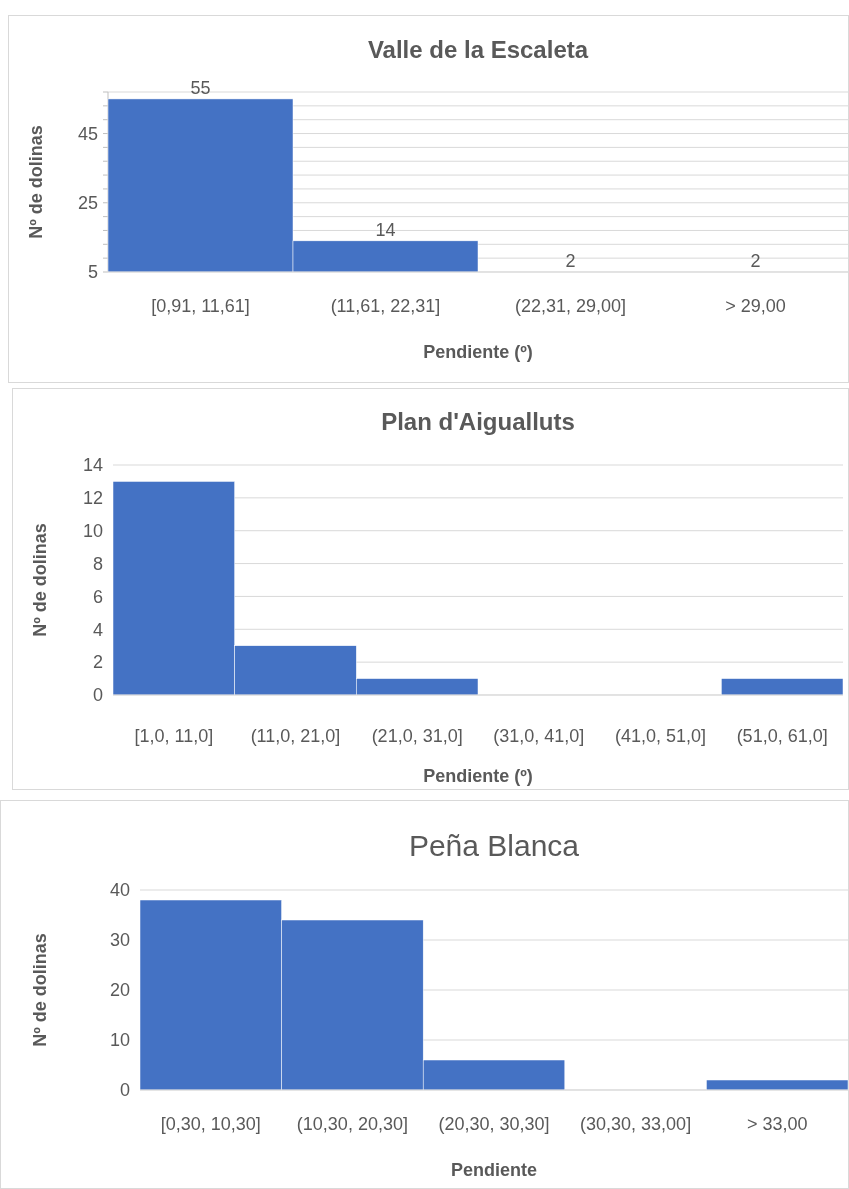  What do you see at coordinates (755, 306) in the screenshot?
I see `x-tick-label: > 29,00` at bounding box center [755, 306].